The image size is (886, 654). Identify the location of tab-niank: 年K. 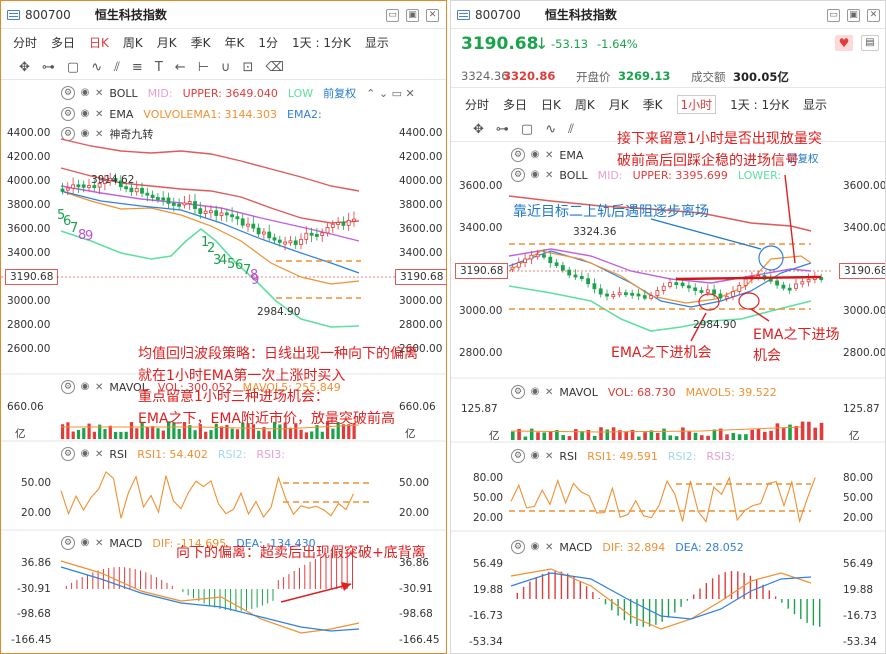
(234, 42).